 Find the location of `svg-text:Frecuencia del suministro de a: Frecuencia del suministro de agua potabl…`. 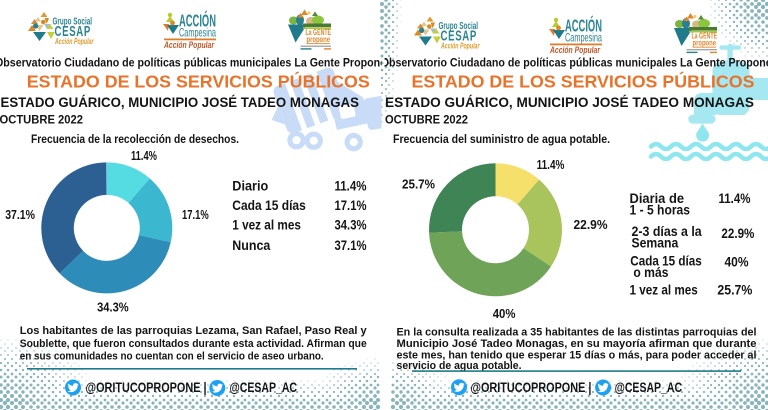

svg-text:Frecuencia del suministro de a: Frecuencia del suministro de agua potabl… is located at coordinates (501, 139).